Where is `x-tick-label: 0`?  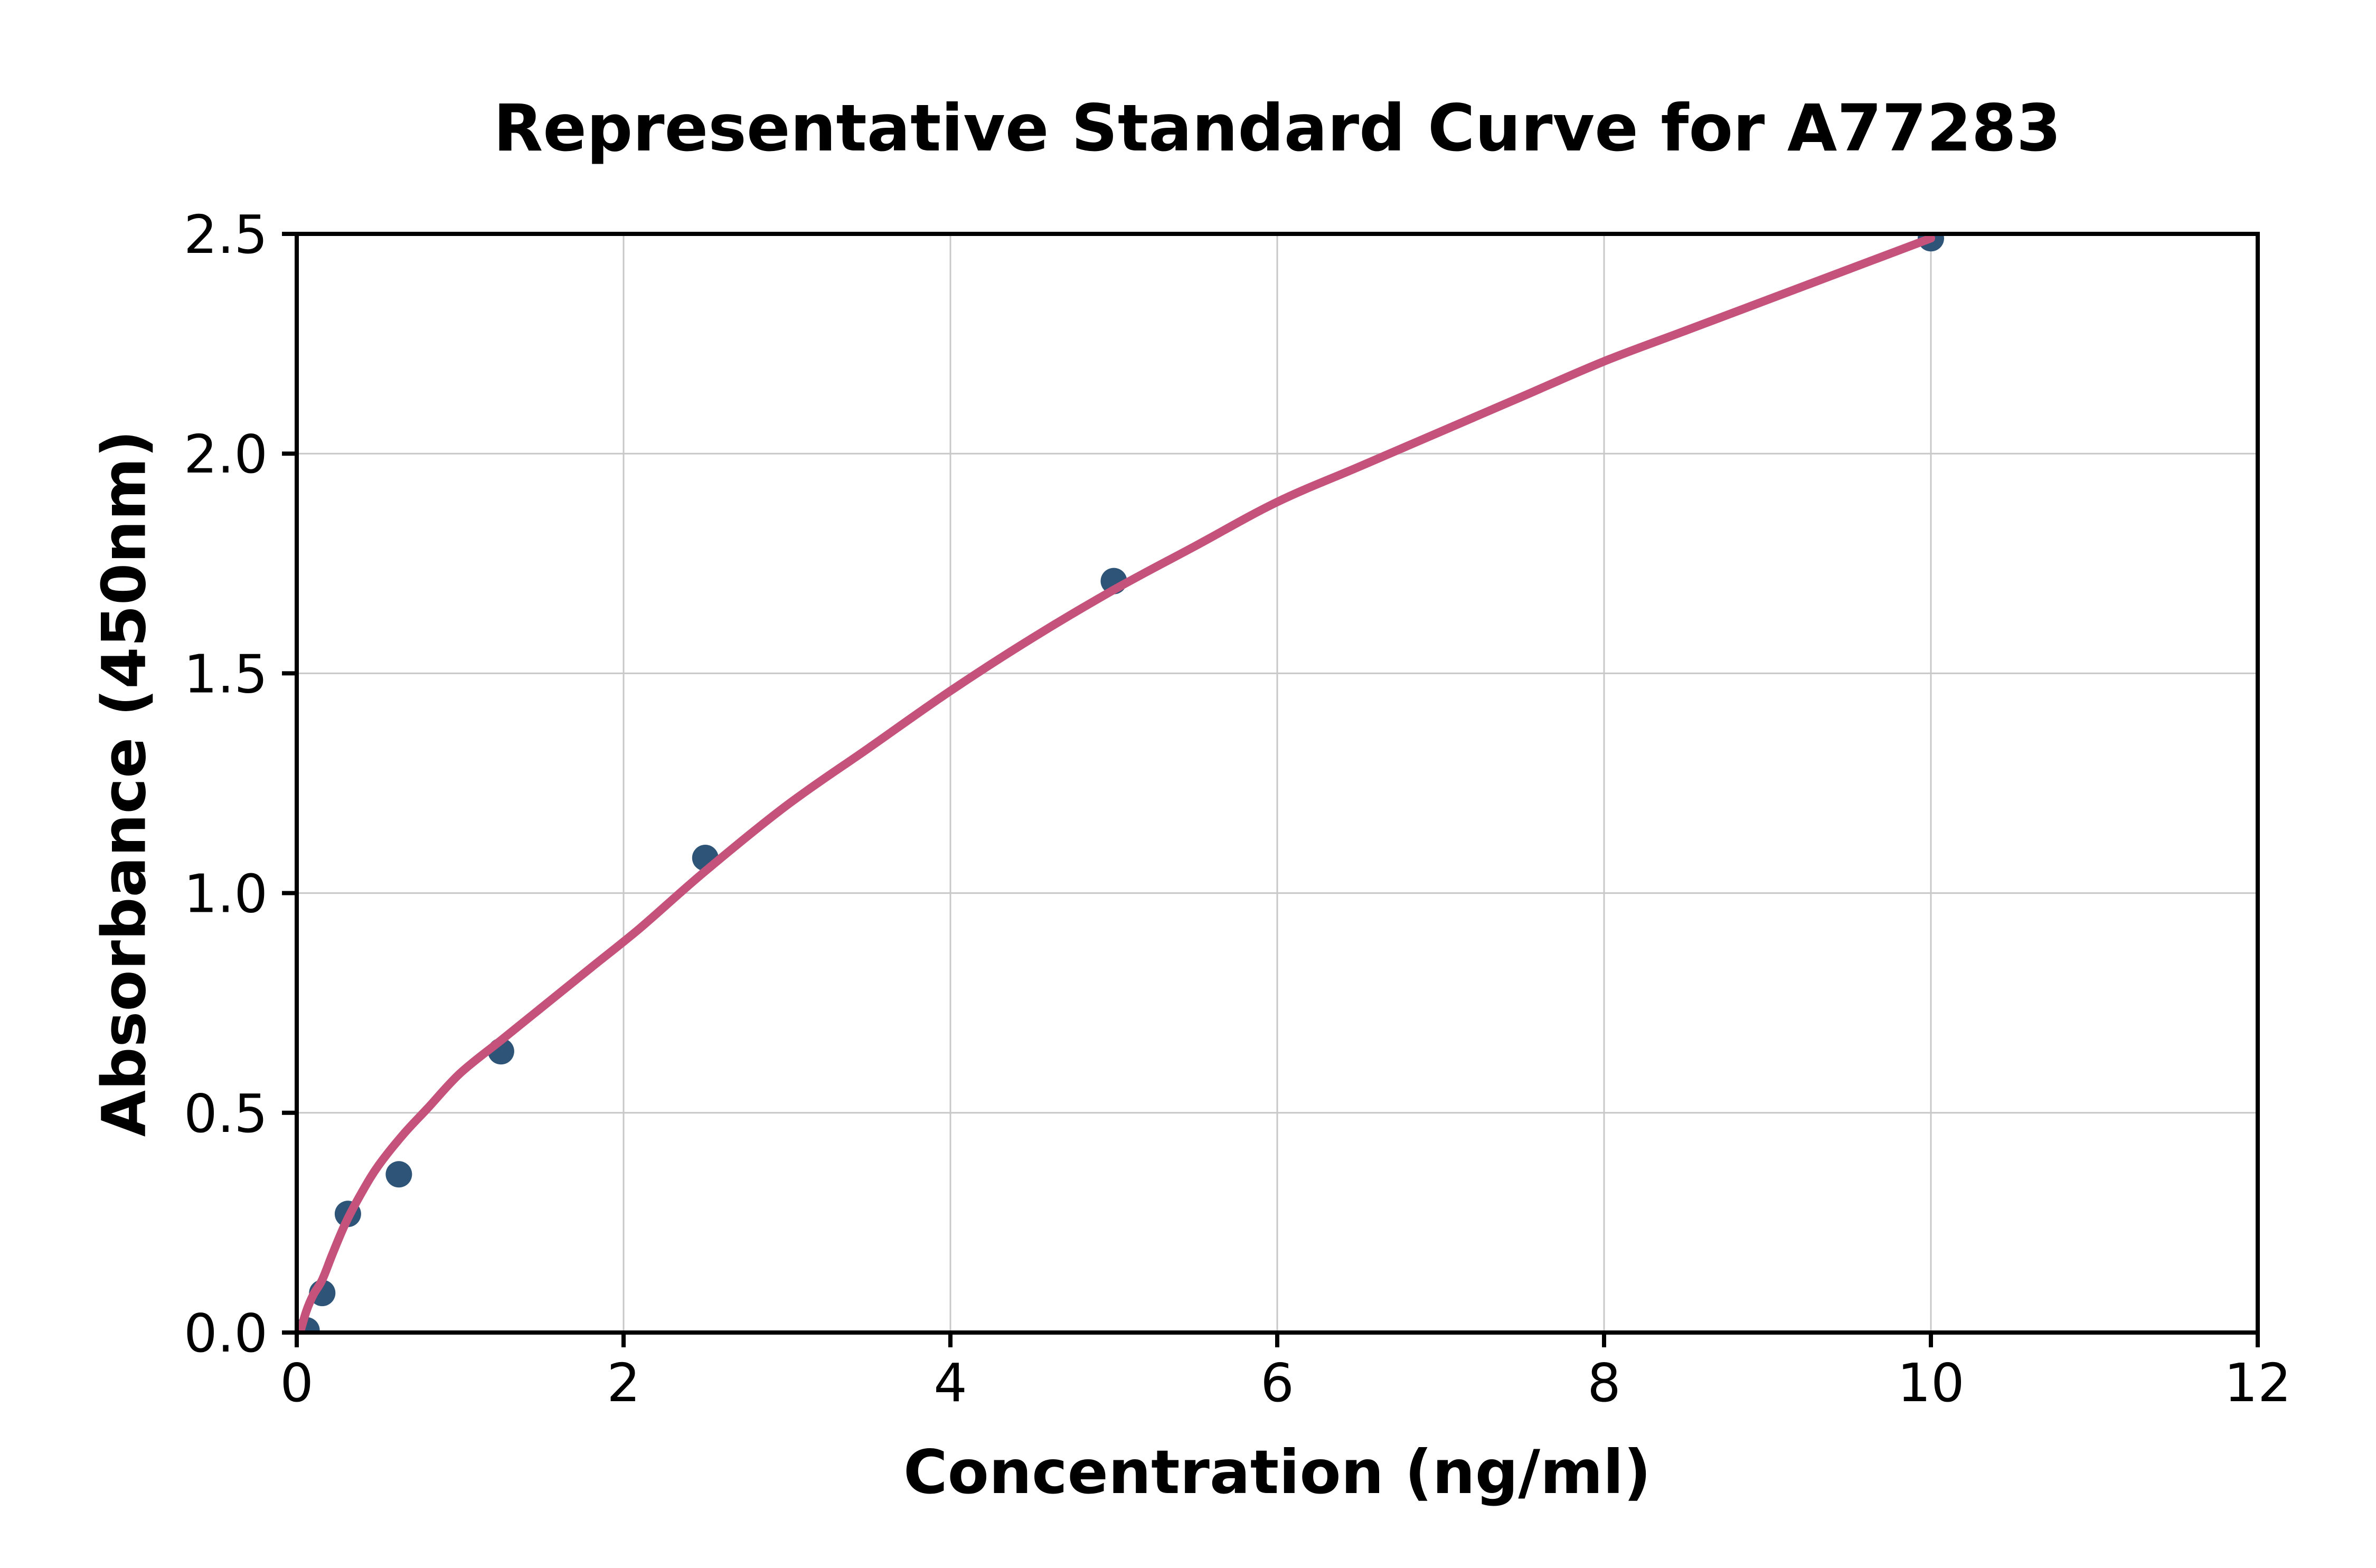
x-tick-label: 0 is located at coordinates (297, 1383).